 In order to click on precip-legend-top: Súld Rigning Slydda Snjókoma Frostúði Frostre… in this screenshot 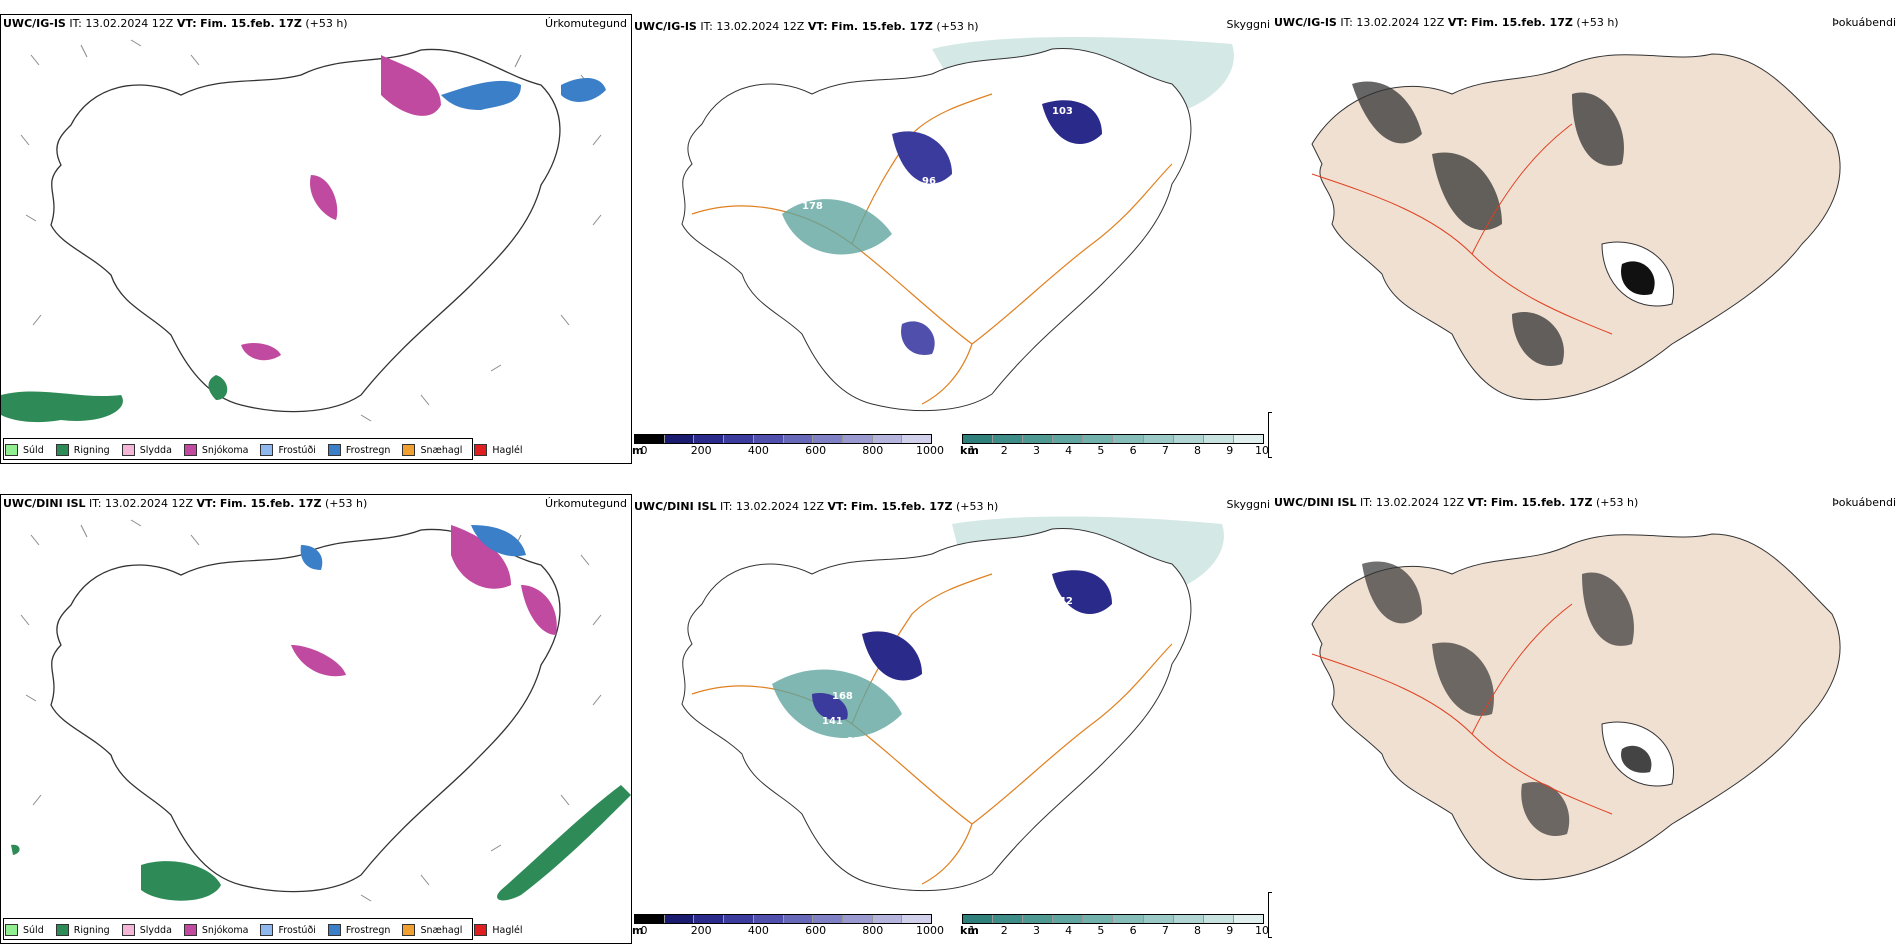, I will do `click(270, 450)`.